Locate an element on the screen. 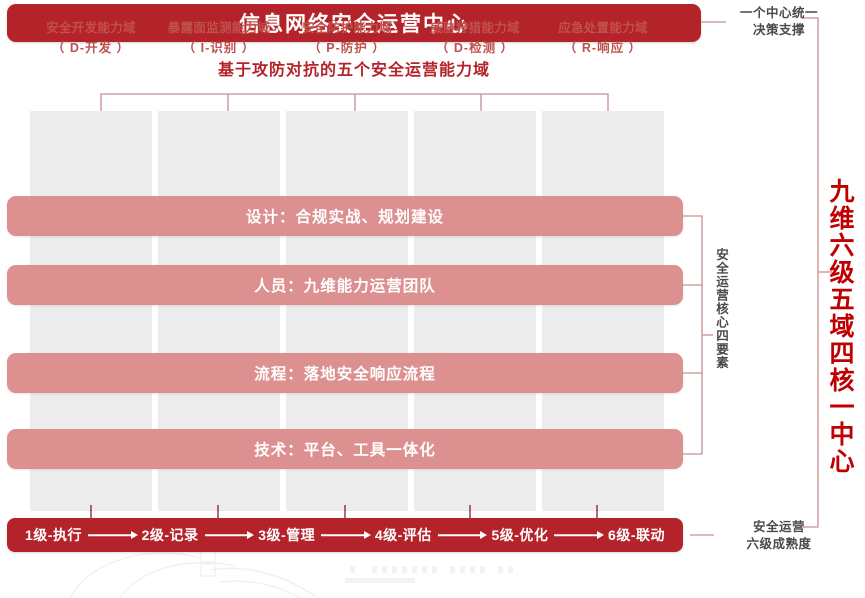 The height and width of the screenshot is (598, 865). capability-label-d-dev-name: 安全开发能力域 is located at coordinates (91, 28).